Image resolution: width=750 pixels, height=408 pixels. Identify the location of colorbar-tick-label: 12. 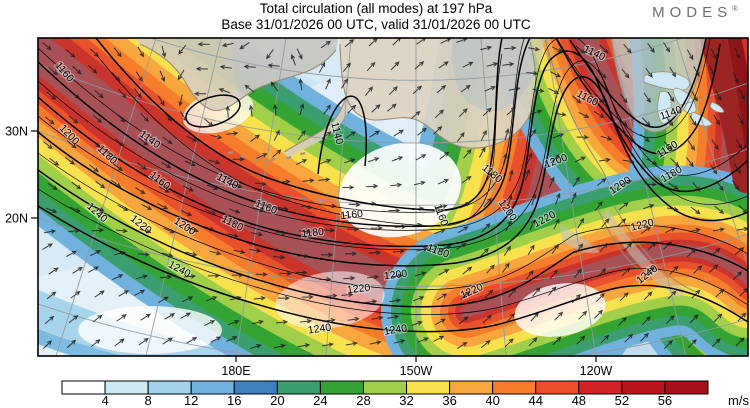
(191, 400).